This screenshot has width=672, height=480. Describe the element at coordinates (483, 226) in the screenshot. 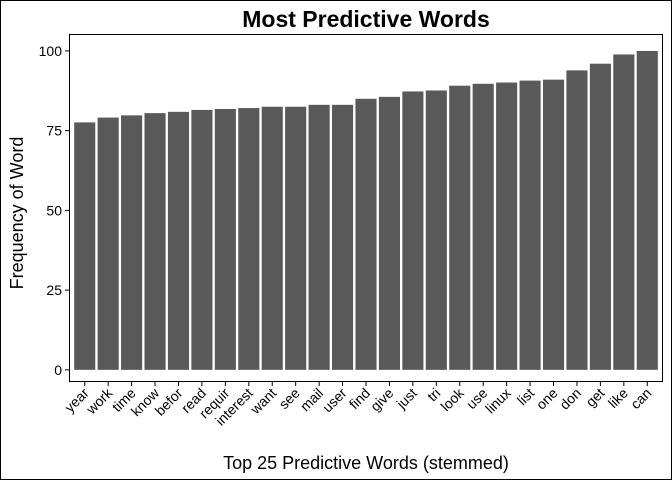

I see `bar-use` at that location.